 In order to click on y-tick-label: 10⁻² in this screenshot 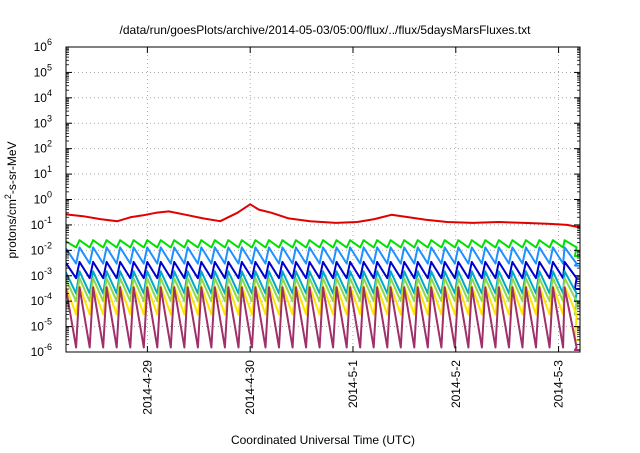, I will do `click(41, 248)`.